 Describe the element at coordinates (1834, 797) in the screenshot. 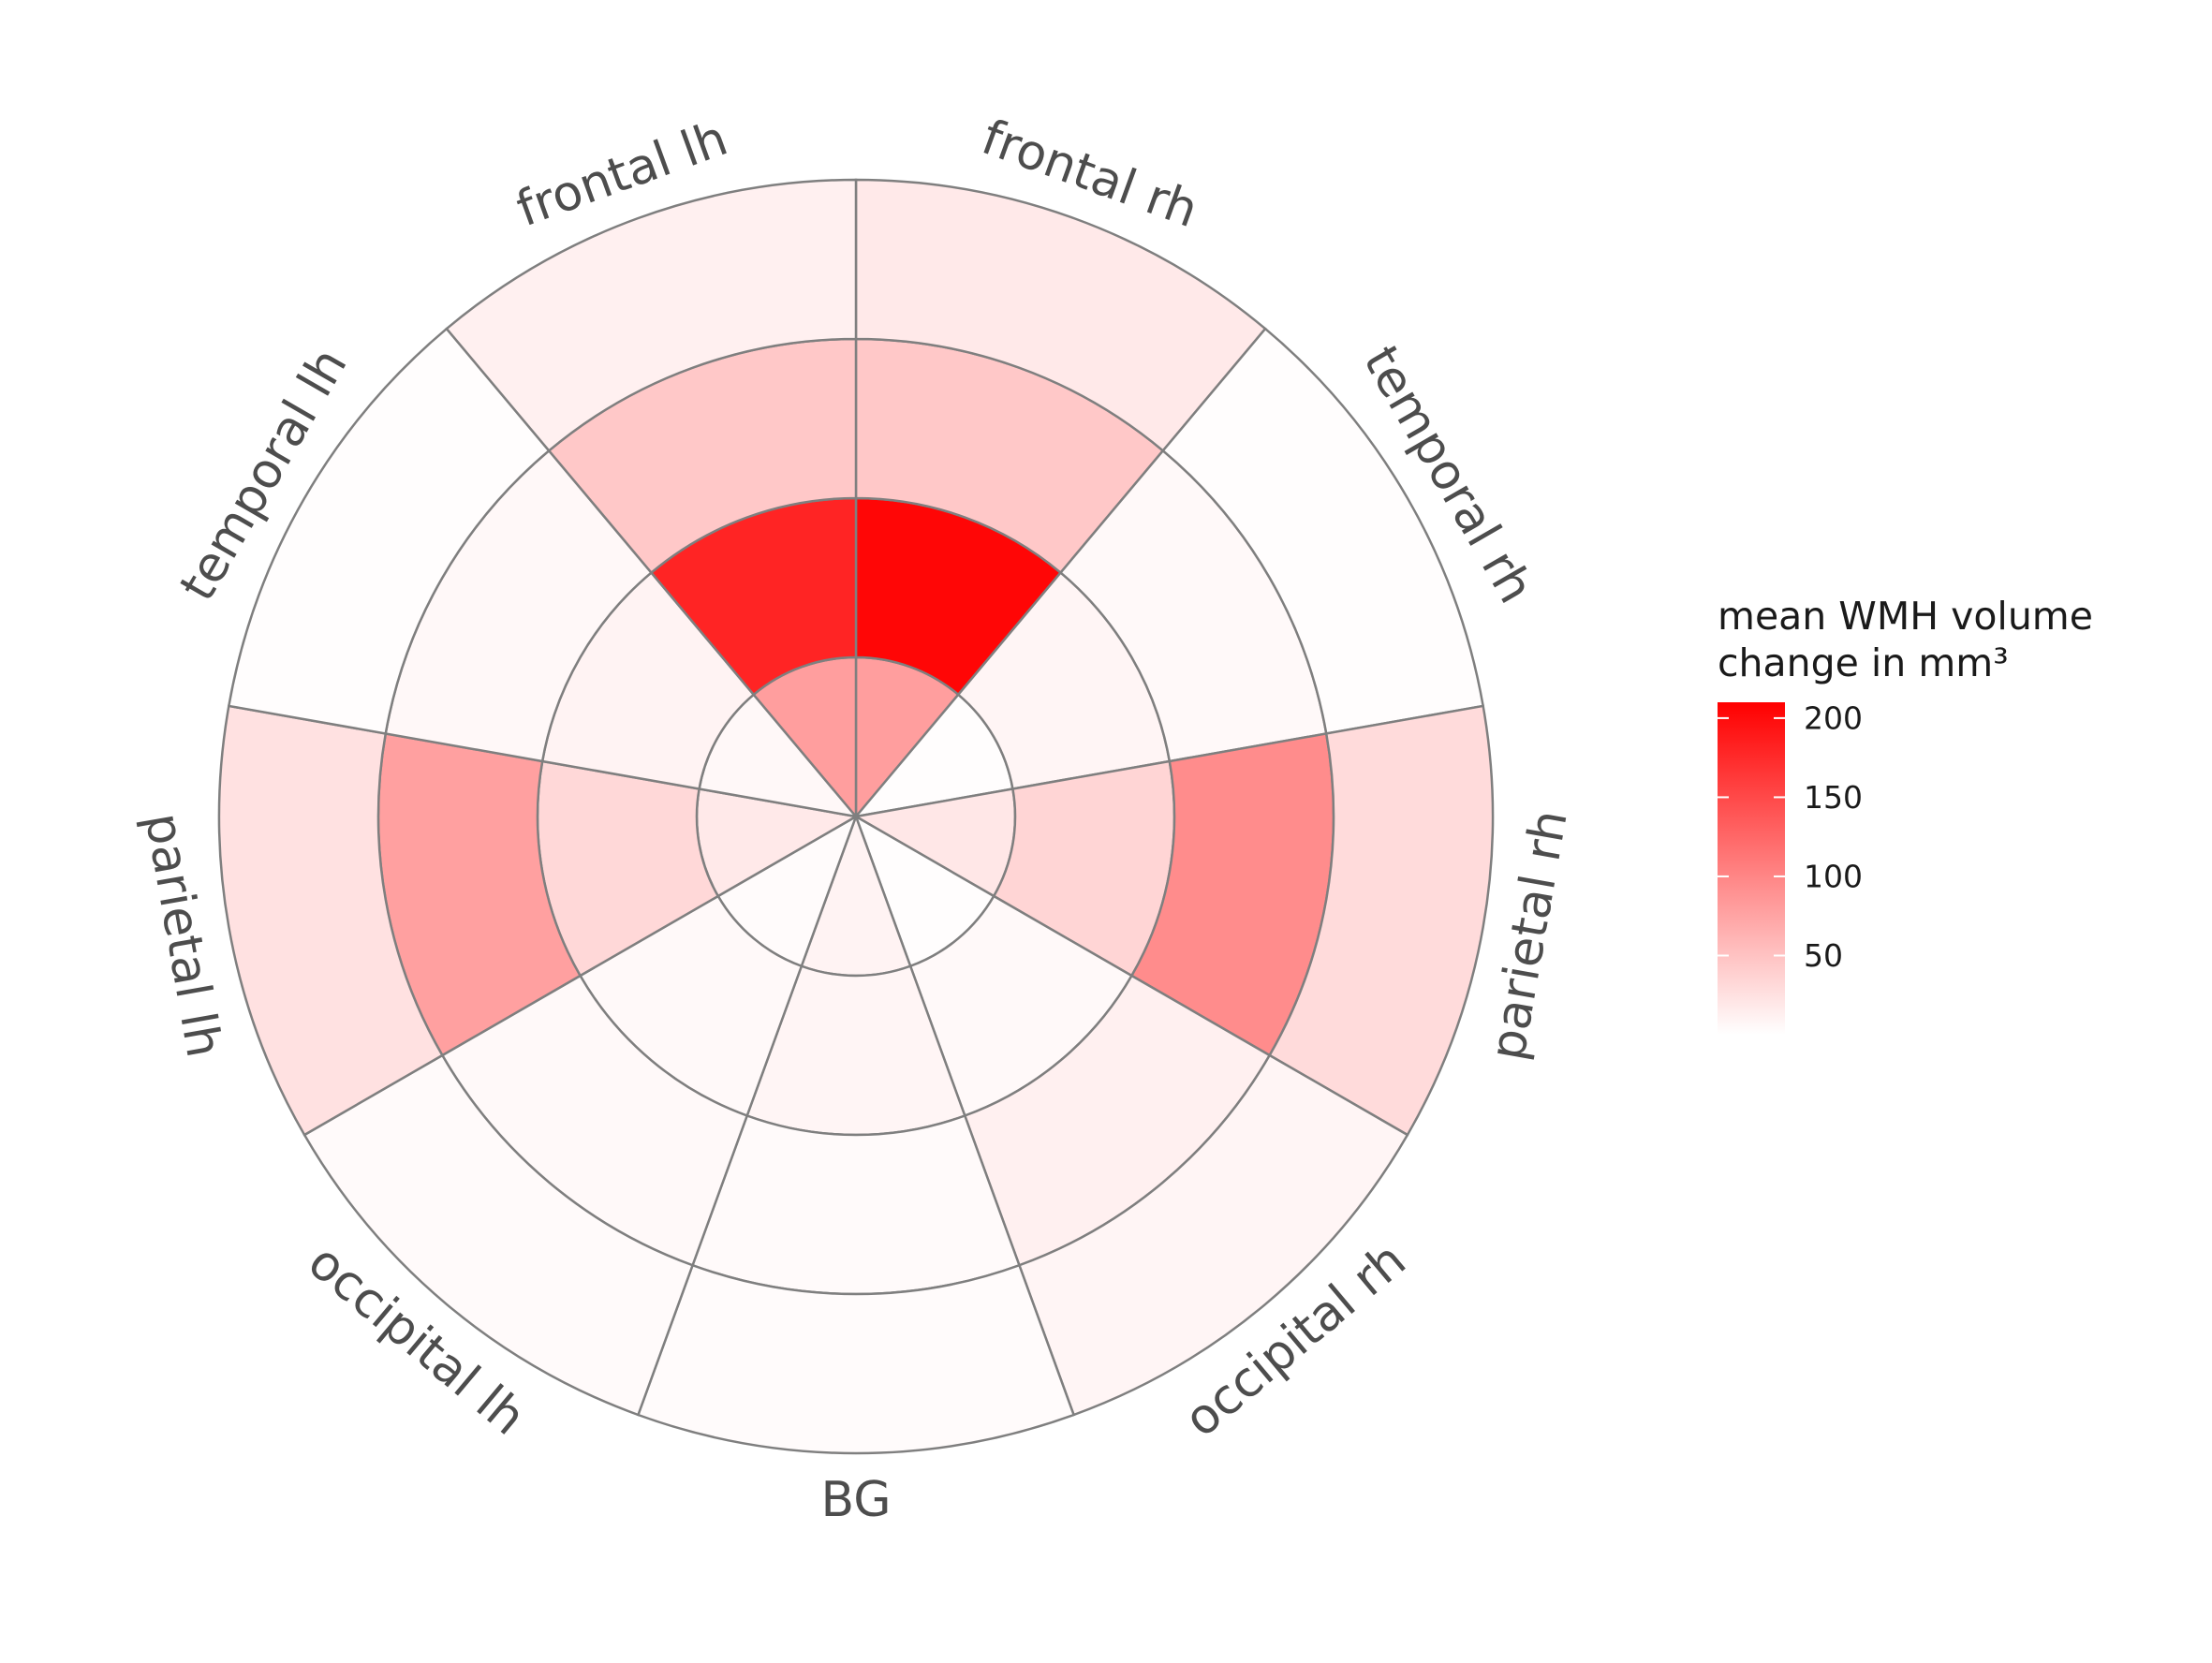

I see `legend-tick-label-150: 150` at that location.